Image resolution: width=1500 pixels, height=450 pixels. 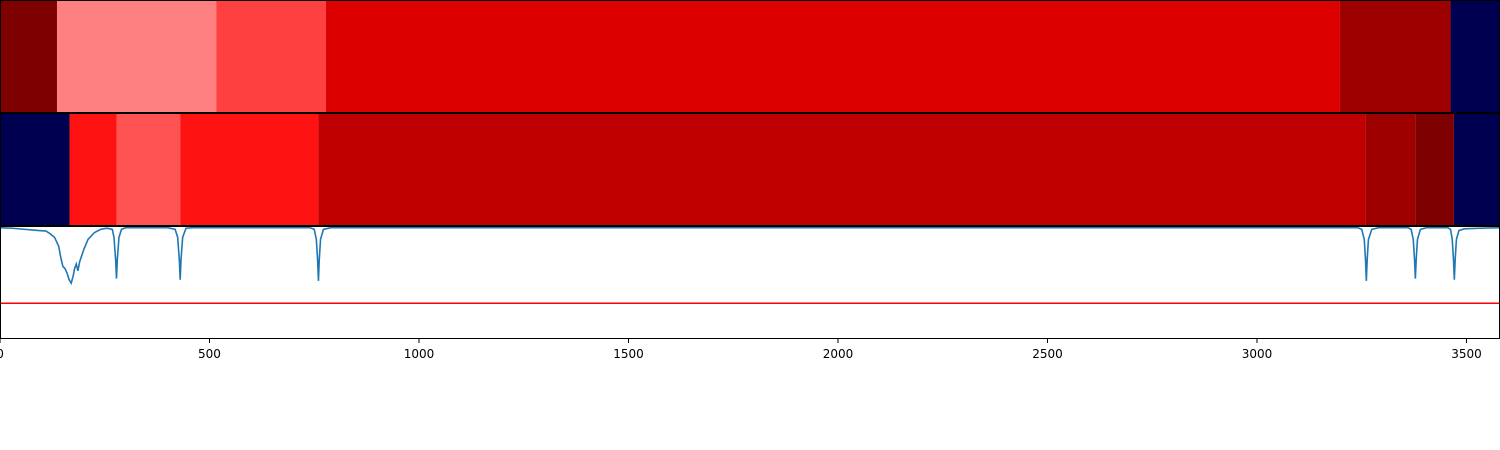 What do you see at coordinates (2, 354) in the screenshot?
I see `x-tick-label-0: 0` at bounding box center [2, 354].